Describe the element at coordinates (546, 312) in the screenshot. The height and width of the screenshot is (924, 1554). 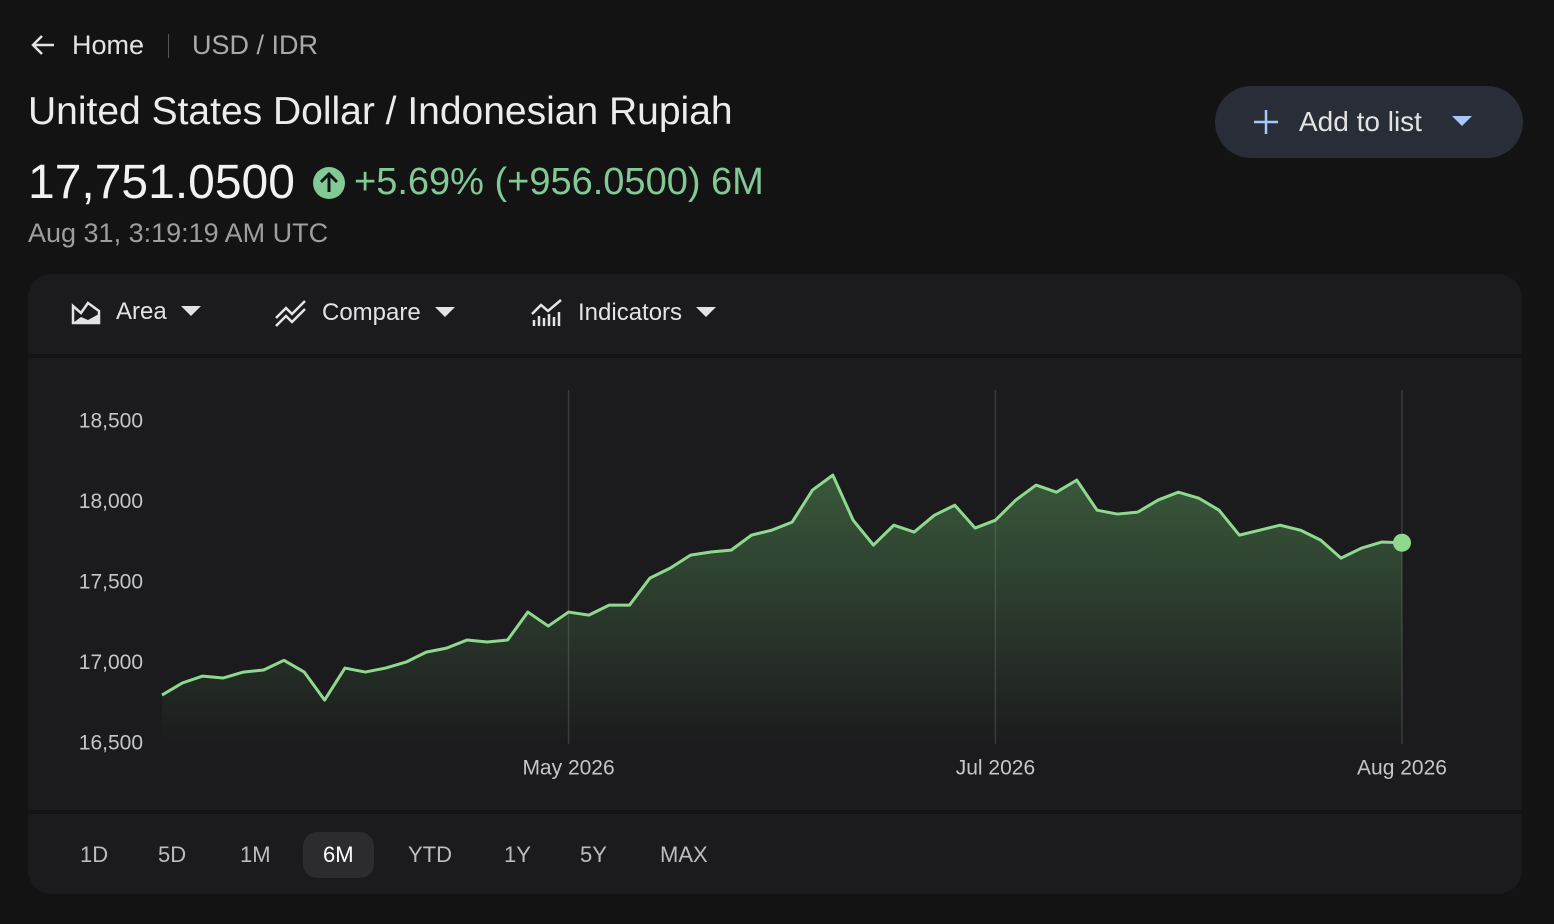
I see `indicators-icon` at that location.